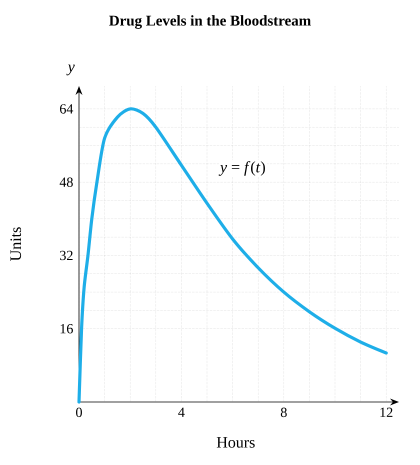 The height and width of the screenshot is (465, 420). Describe the element at coordinates (235, 442) in the screenshot. I see `x-axis-title: Hours` at that location.